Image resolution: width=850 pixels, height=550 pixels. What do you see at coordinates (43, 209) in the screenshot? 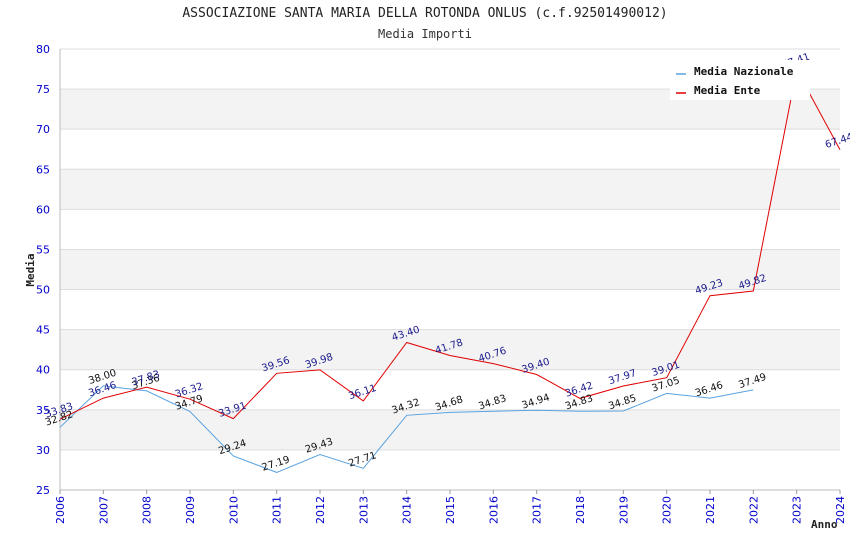
I see `y-tick-label: 60` at bounding box center [43, 209].